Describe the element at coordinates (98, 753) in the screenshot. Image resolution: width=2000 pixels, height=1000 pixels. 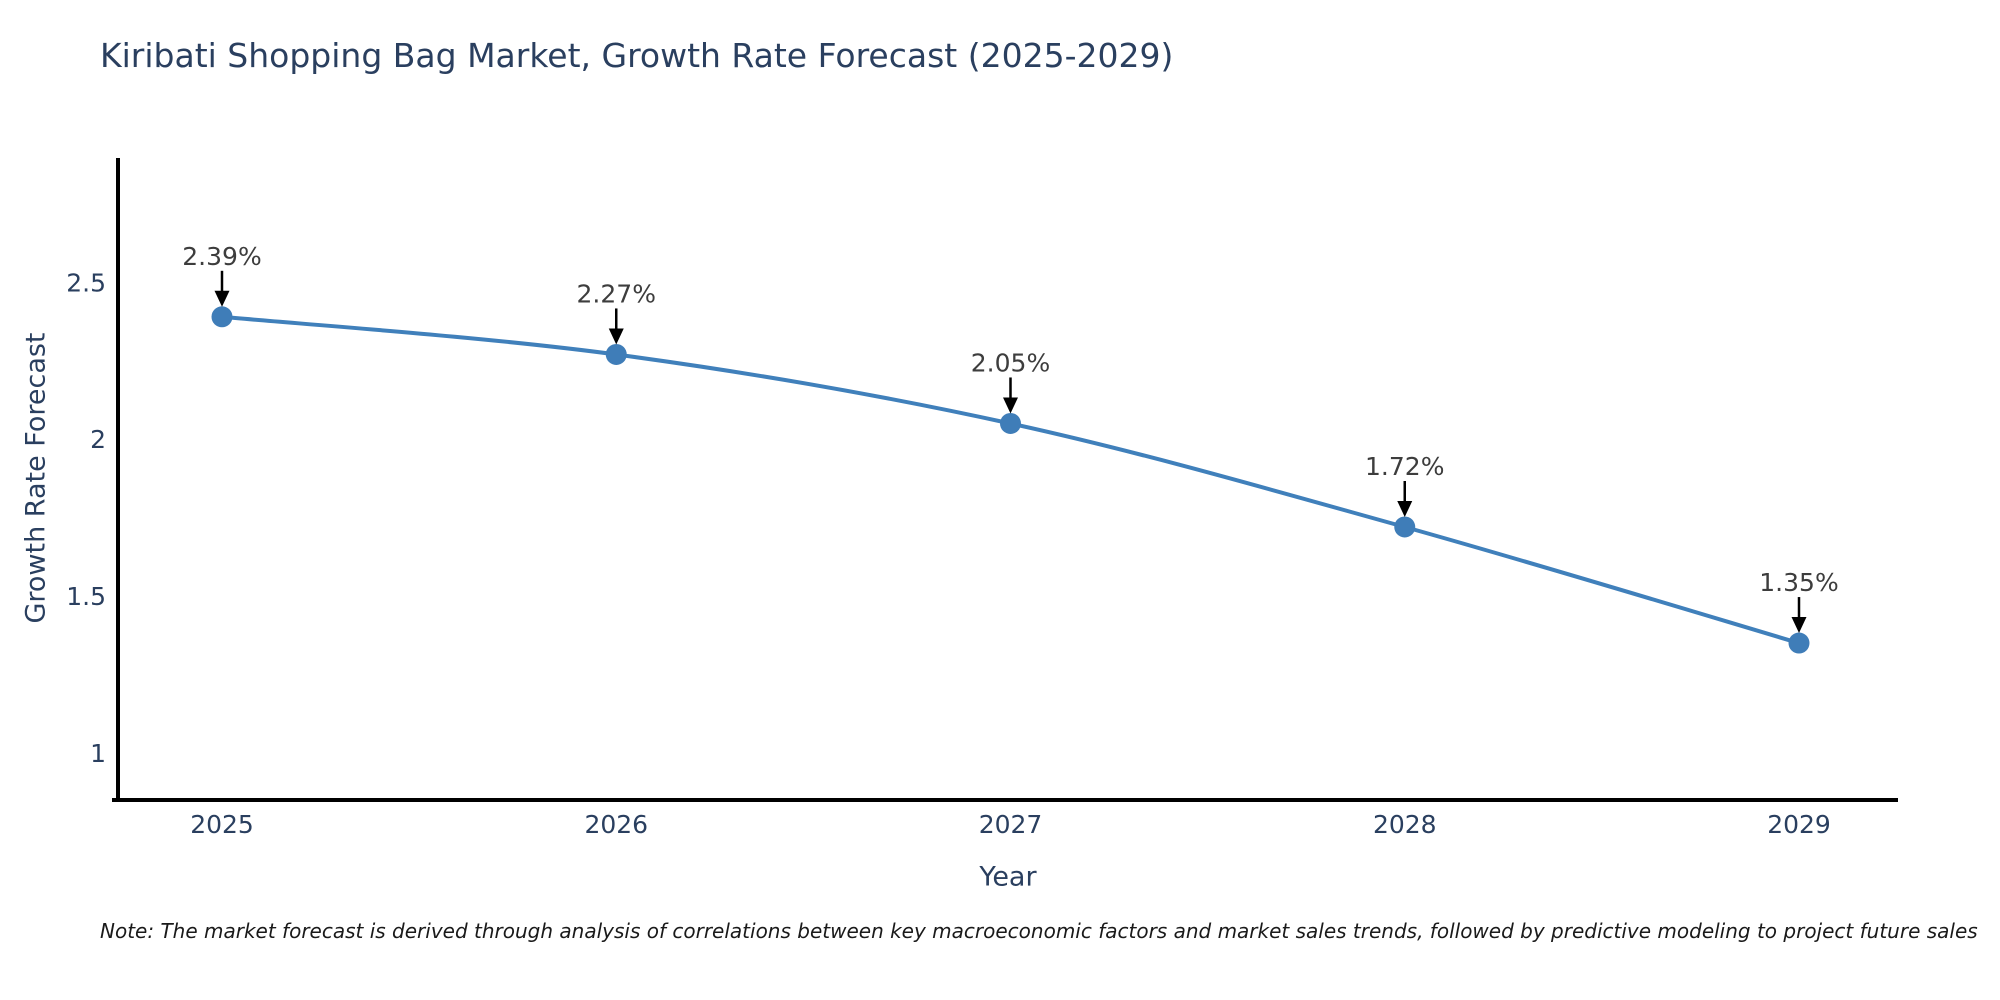
I see `y-tick-label: 1` at that location.